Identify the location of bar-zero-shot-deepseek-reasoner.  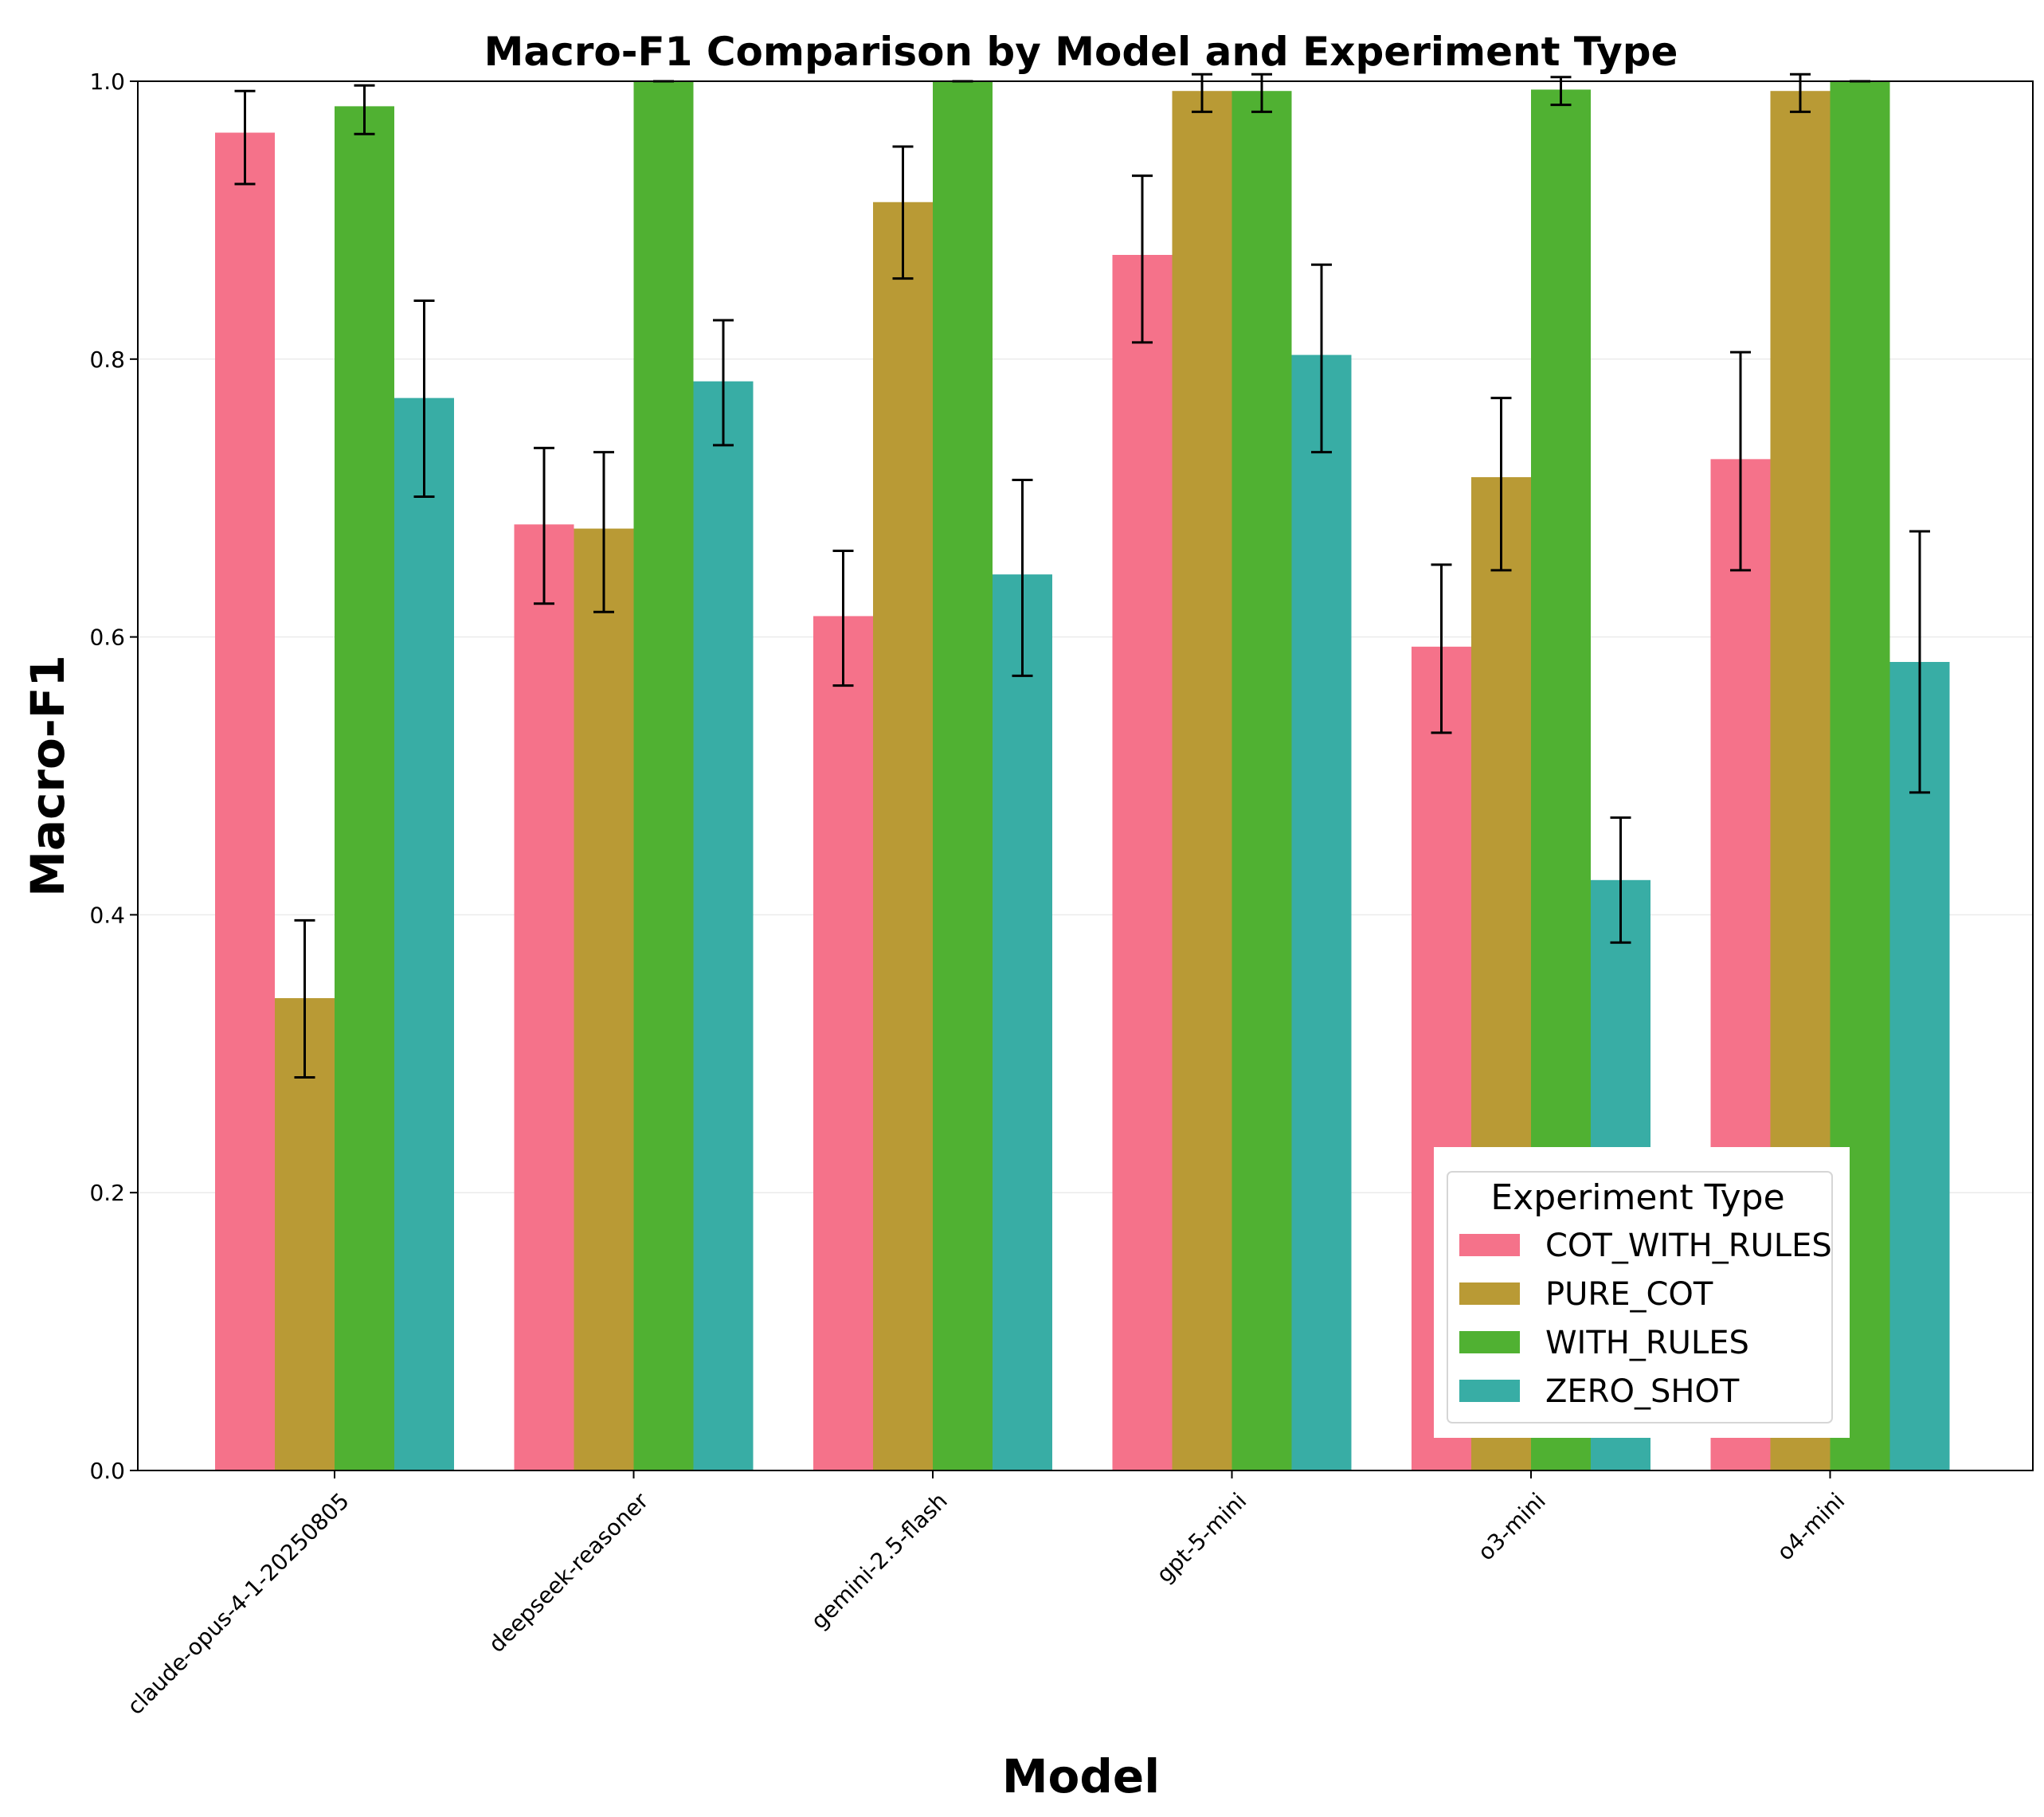
(723, 926).